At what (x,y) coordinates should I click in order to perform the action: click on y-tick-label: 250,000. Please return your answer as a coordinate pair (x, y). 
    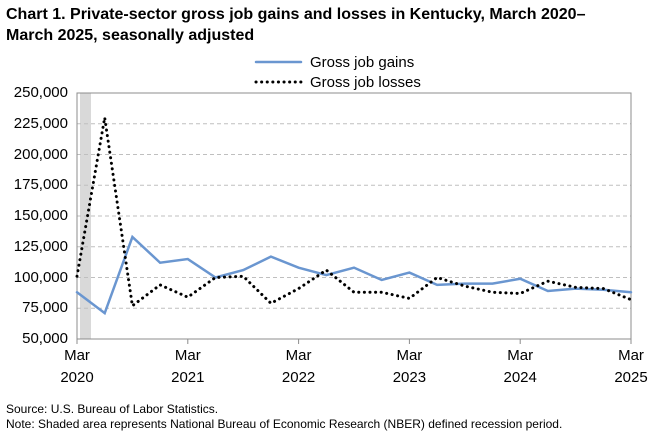
    Looking at the image, I should click on (40, 92).